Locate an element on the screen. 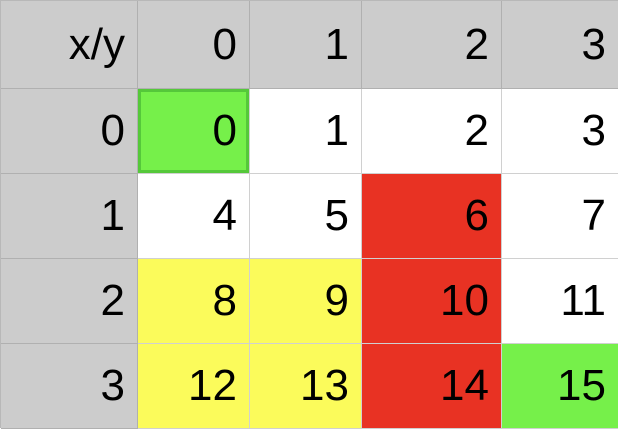 The width and height of the screenshot is (618, 429). row-header-2: 2 is located at coordinates (69, 301).